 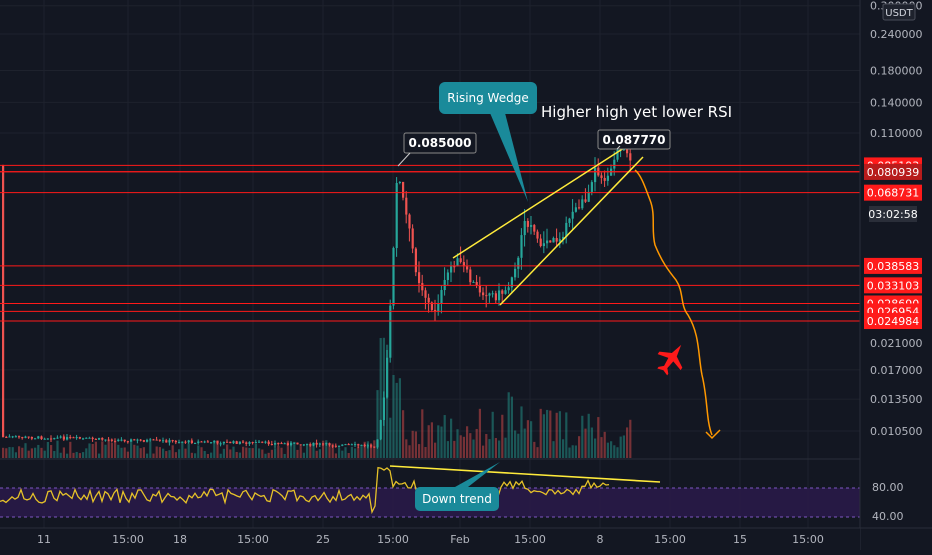 What do you see at coordinates (538, 203) in the screenshot?
I see `wedge-upper-trendline` at bounding box center [538, 203].